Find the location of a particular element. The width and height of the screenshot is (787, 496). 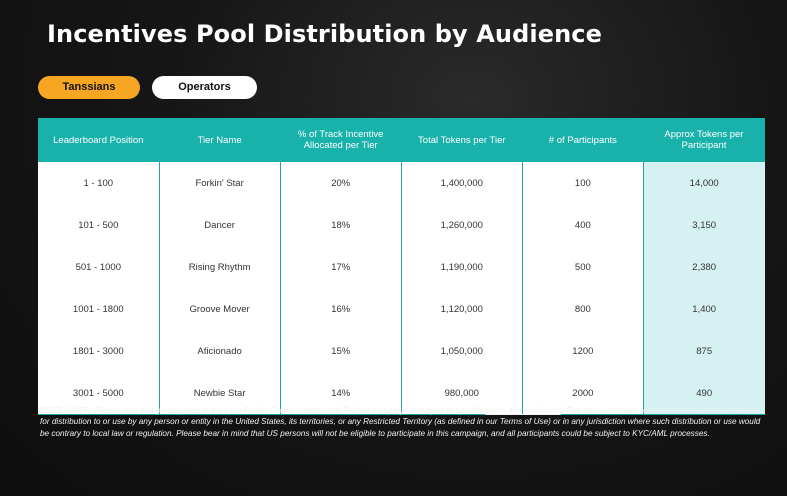

cell-tier-name: Dancer is located at coordinates (220, 225).